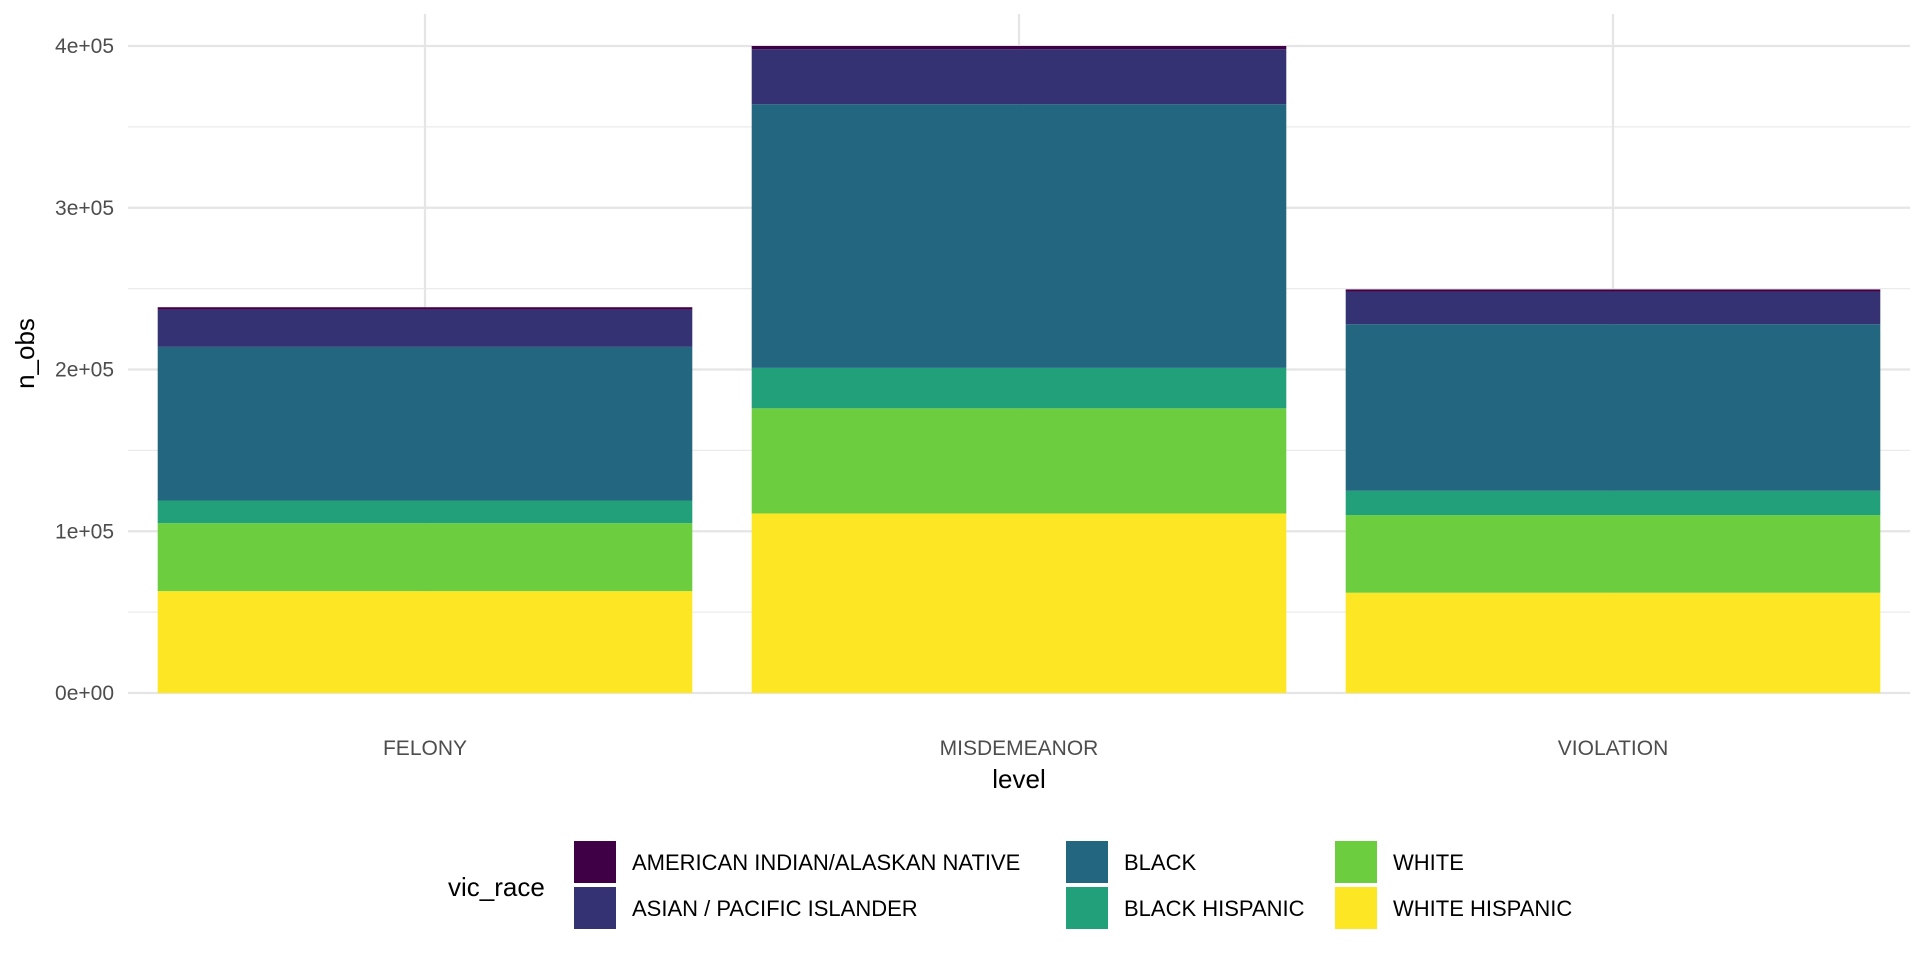 Image resolution: width=1920 pixels, height=960 pixels. I want to click on y-tick-label: 1e+05, so click(84, 531).